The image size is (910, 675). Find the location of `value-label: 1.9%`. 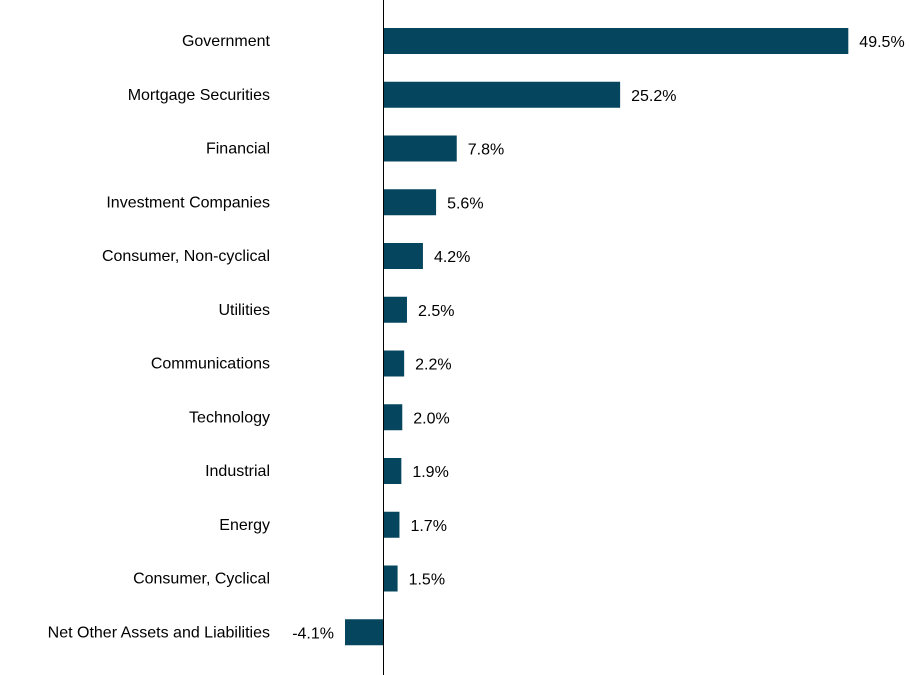

value-label: 1.9% is located at coordinates (430, 472).